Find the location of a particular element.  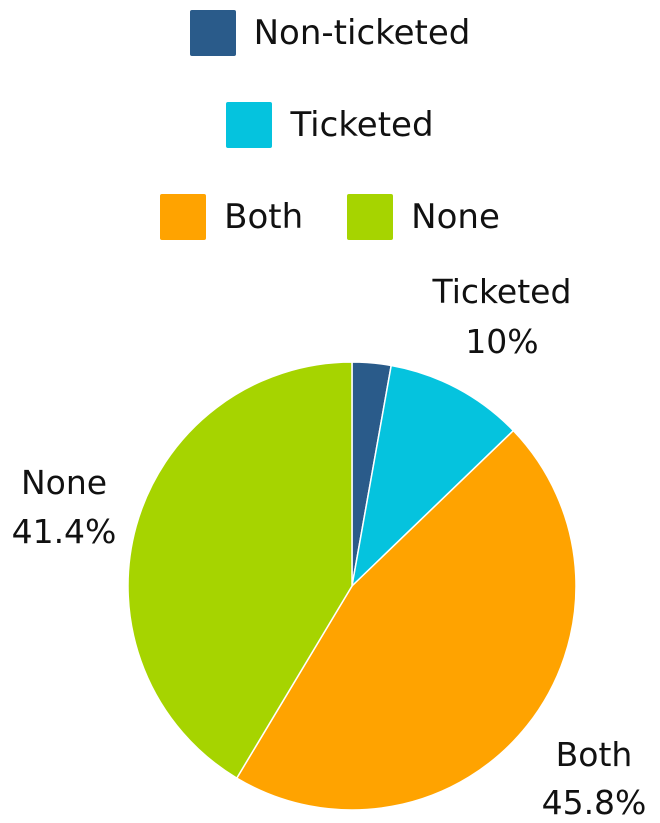

legend-item-none: None is located at coordinates (423, 217).